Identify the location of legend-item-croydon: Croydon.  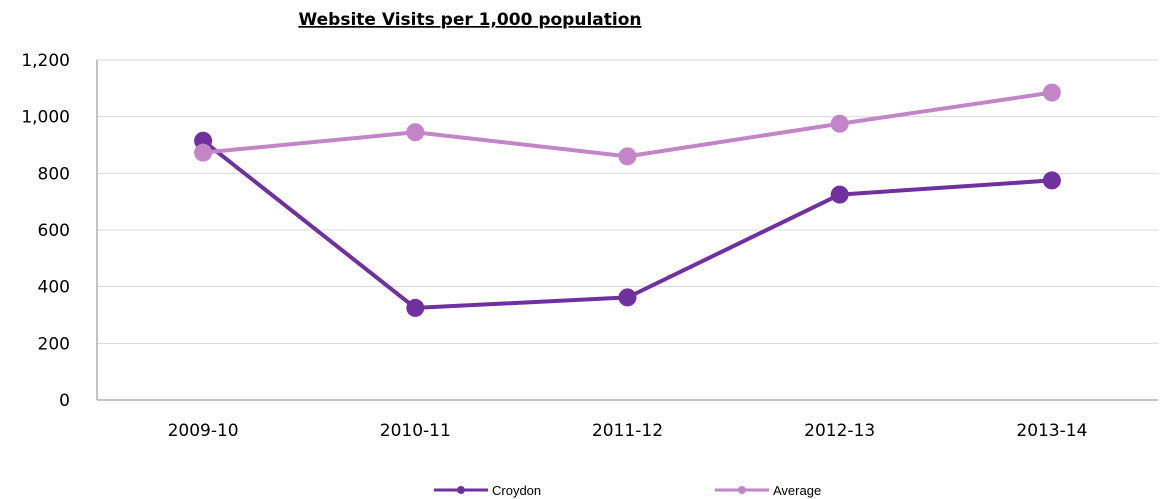
(487, 490).